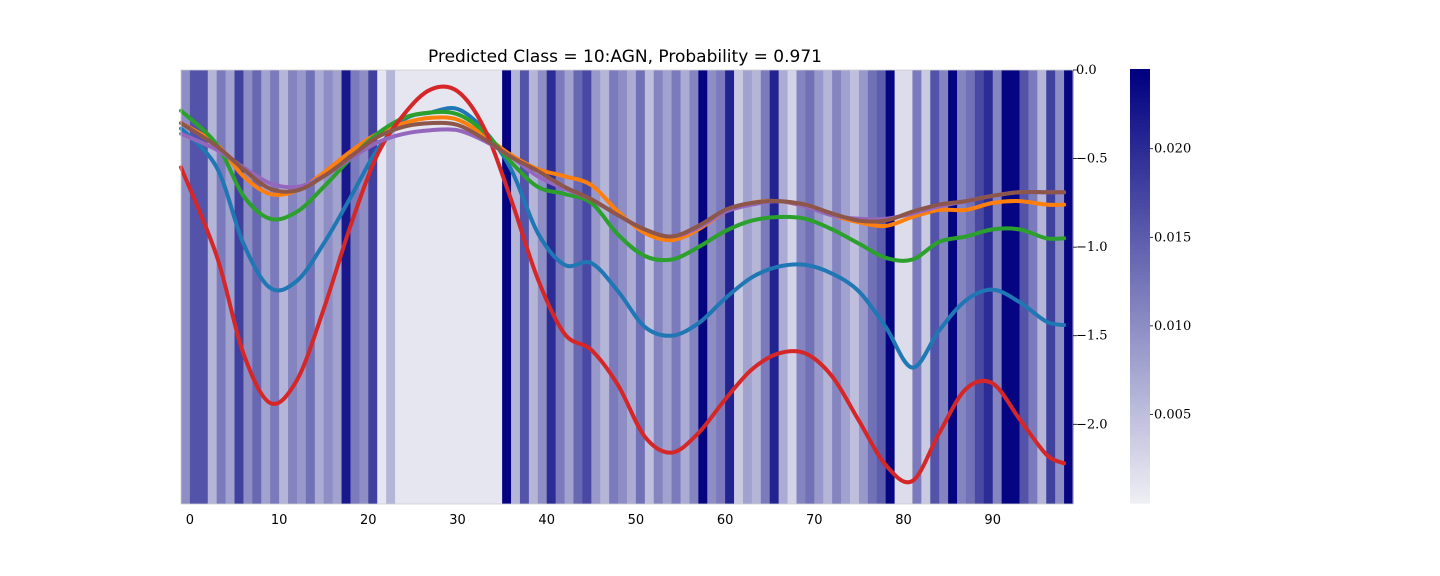  I want to click on colorbar-tick-label: 0.010, so click(1172, 326).